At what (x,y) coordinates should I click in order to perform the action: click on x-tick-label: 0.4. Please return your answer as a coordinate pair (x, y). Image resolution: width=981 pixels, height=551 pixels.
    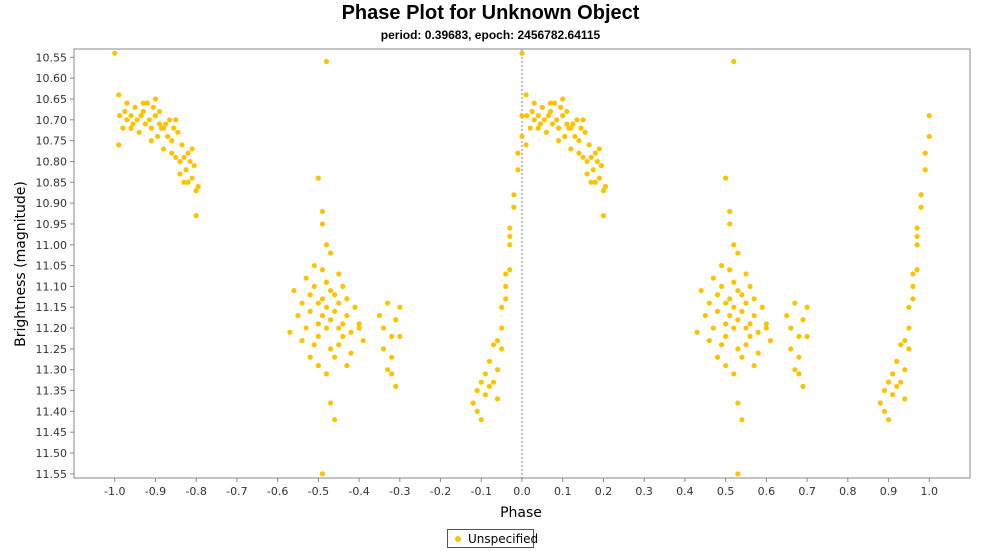
    Looking at the image, I should click on (685, 491).